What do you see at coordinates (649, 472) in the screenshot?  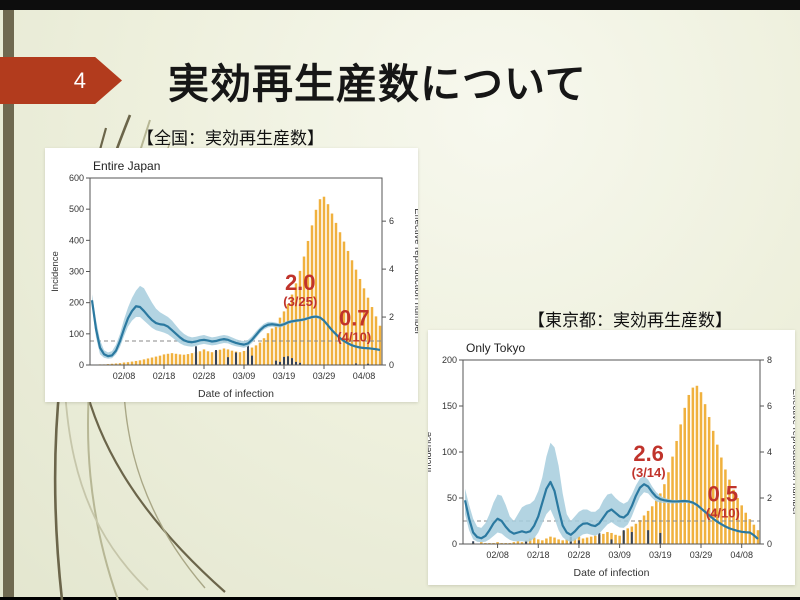 I see `svg-text: (3/14)` at bounding box center [649, 472].